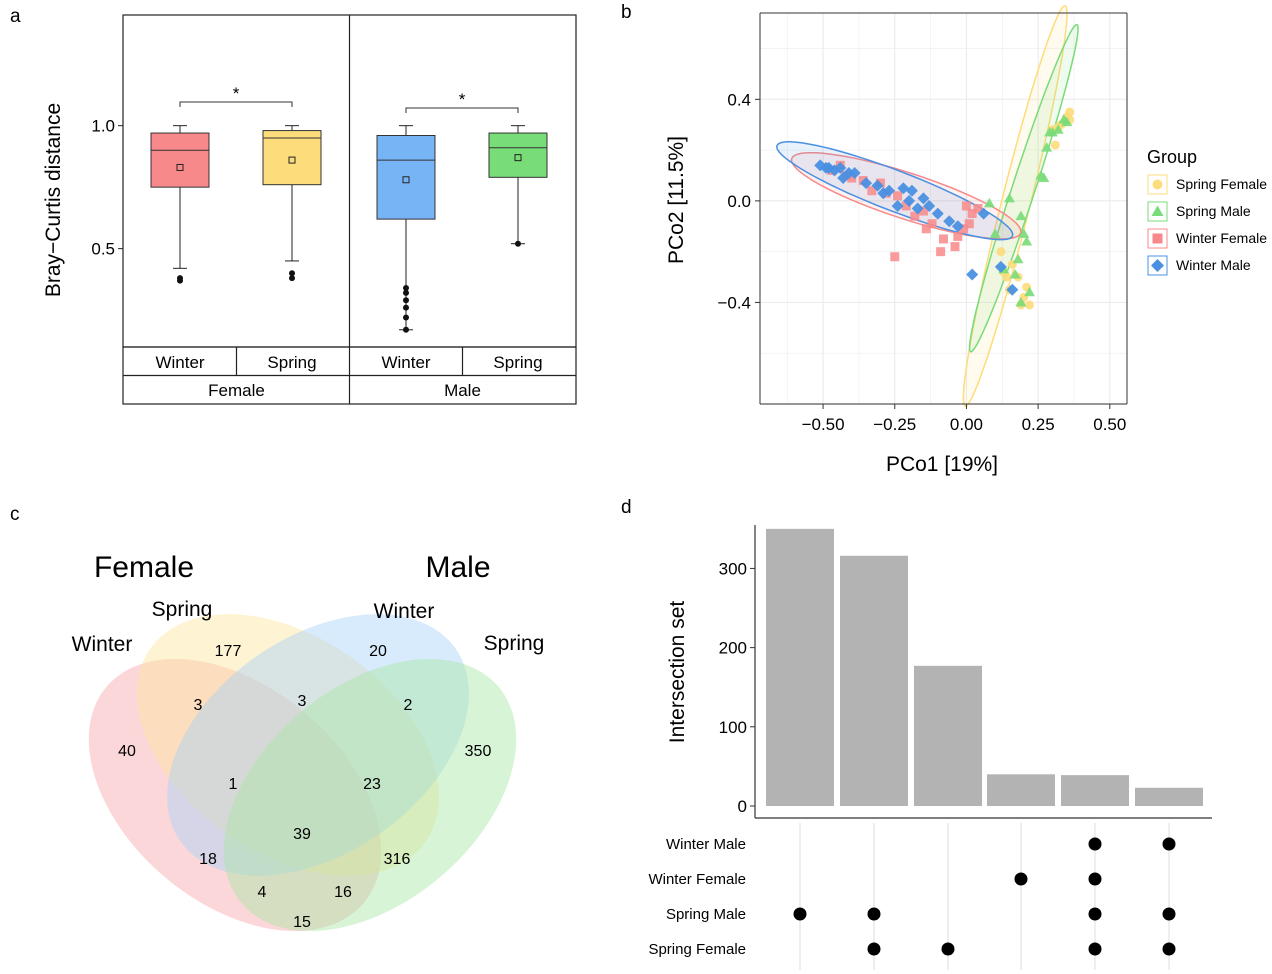 The width and height of the screenshot is (1272, 974). What do you see at coordinates (1221, 238) in the screenshot?
I see `legend-item-label: Winter Female` at bounding box center [1221, 238].